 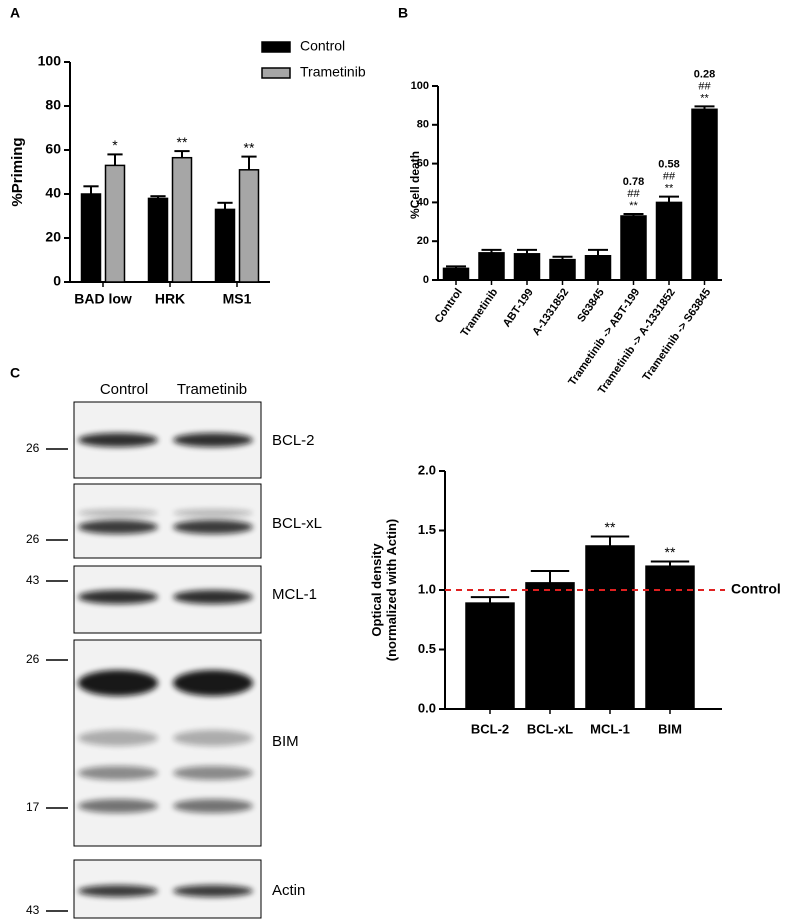 I want to click on x-tick-label: BAD low, so click(x=103, y=299).